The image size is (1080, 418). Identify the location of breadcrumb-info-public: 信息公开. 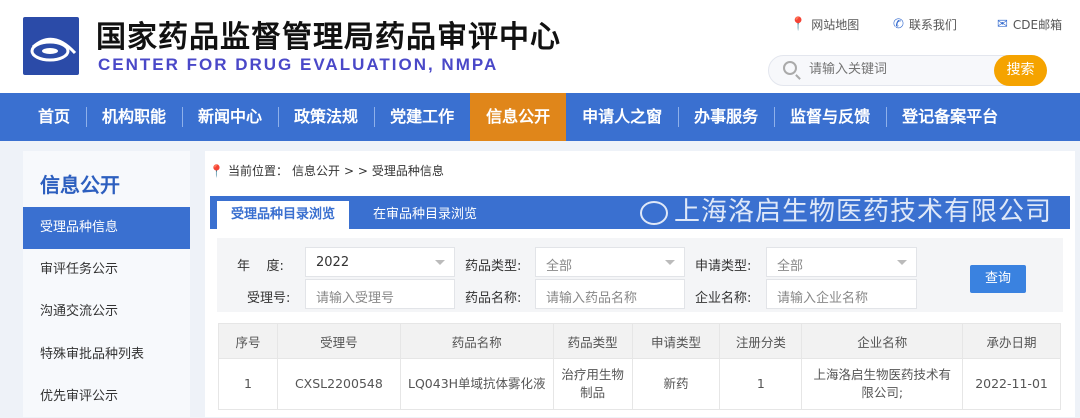
(315, 171).